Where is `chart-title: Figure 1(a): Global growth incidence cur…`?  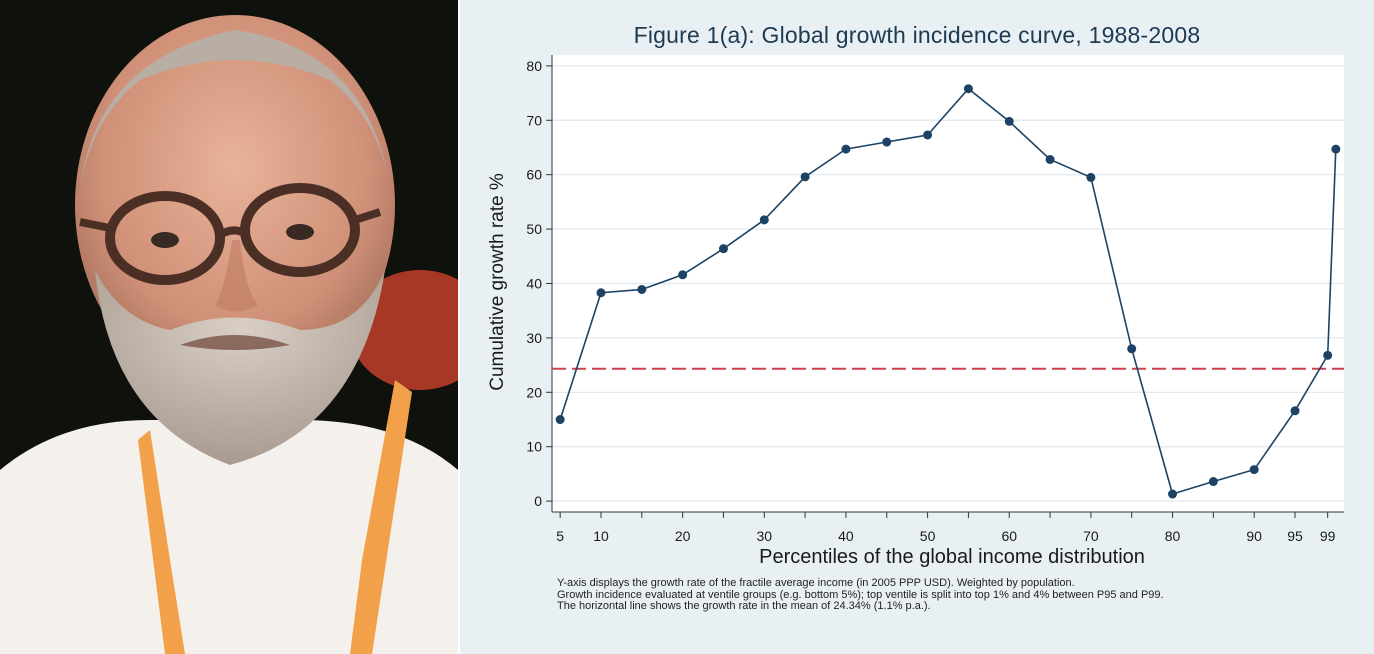 chart-title: Figure 1(a): Global growth incidence cur… is located at coordinates (917, 35).